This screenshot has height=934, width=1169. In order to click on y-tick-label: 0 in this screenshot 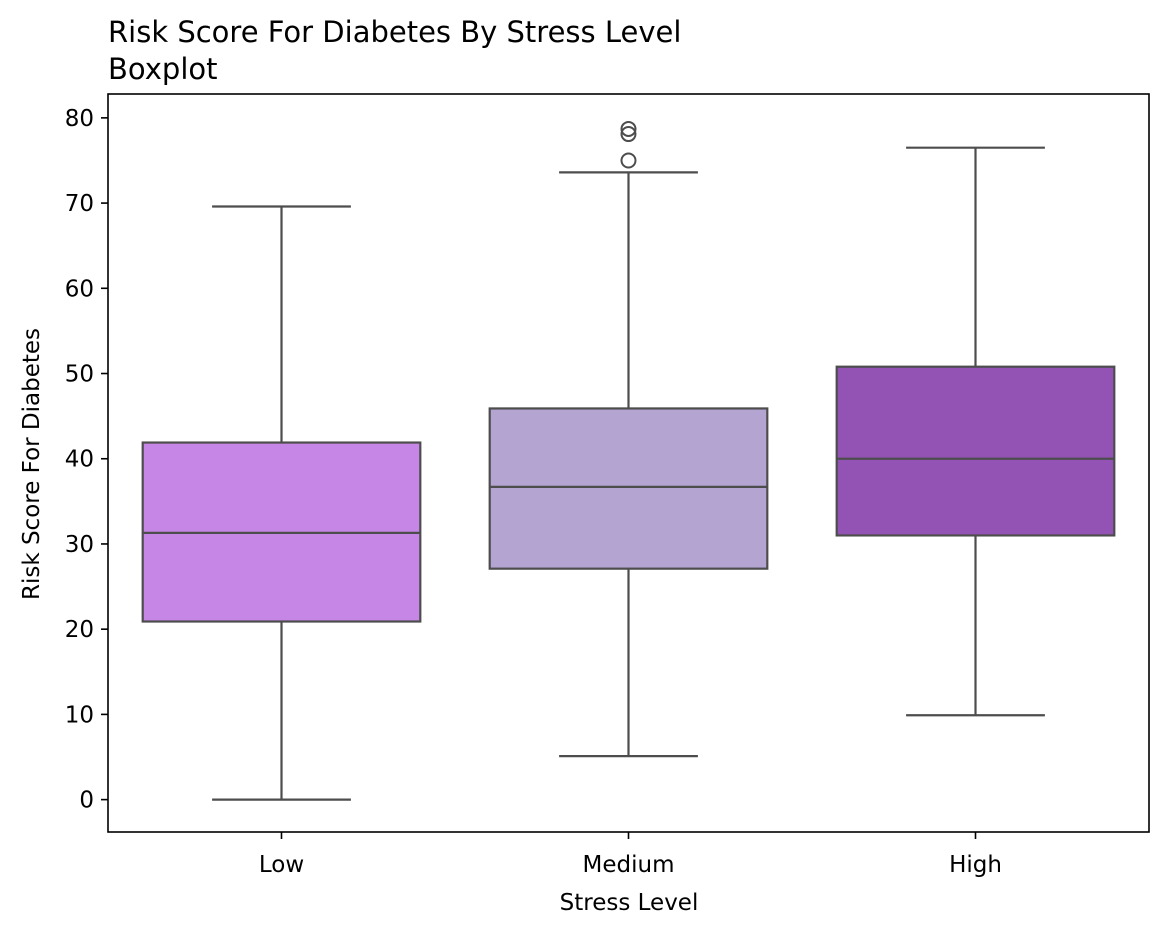, I will do `click(86, 801)`.